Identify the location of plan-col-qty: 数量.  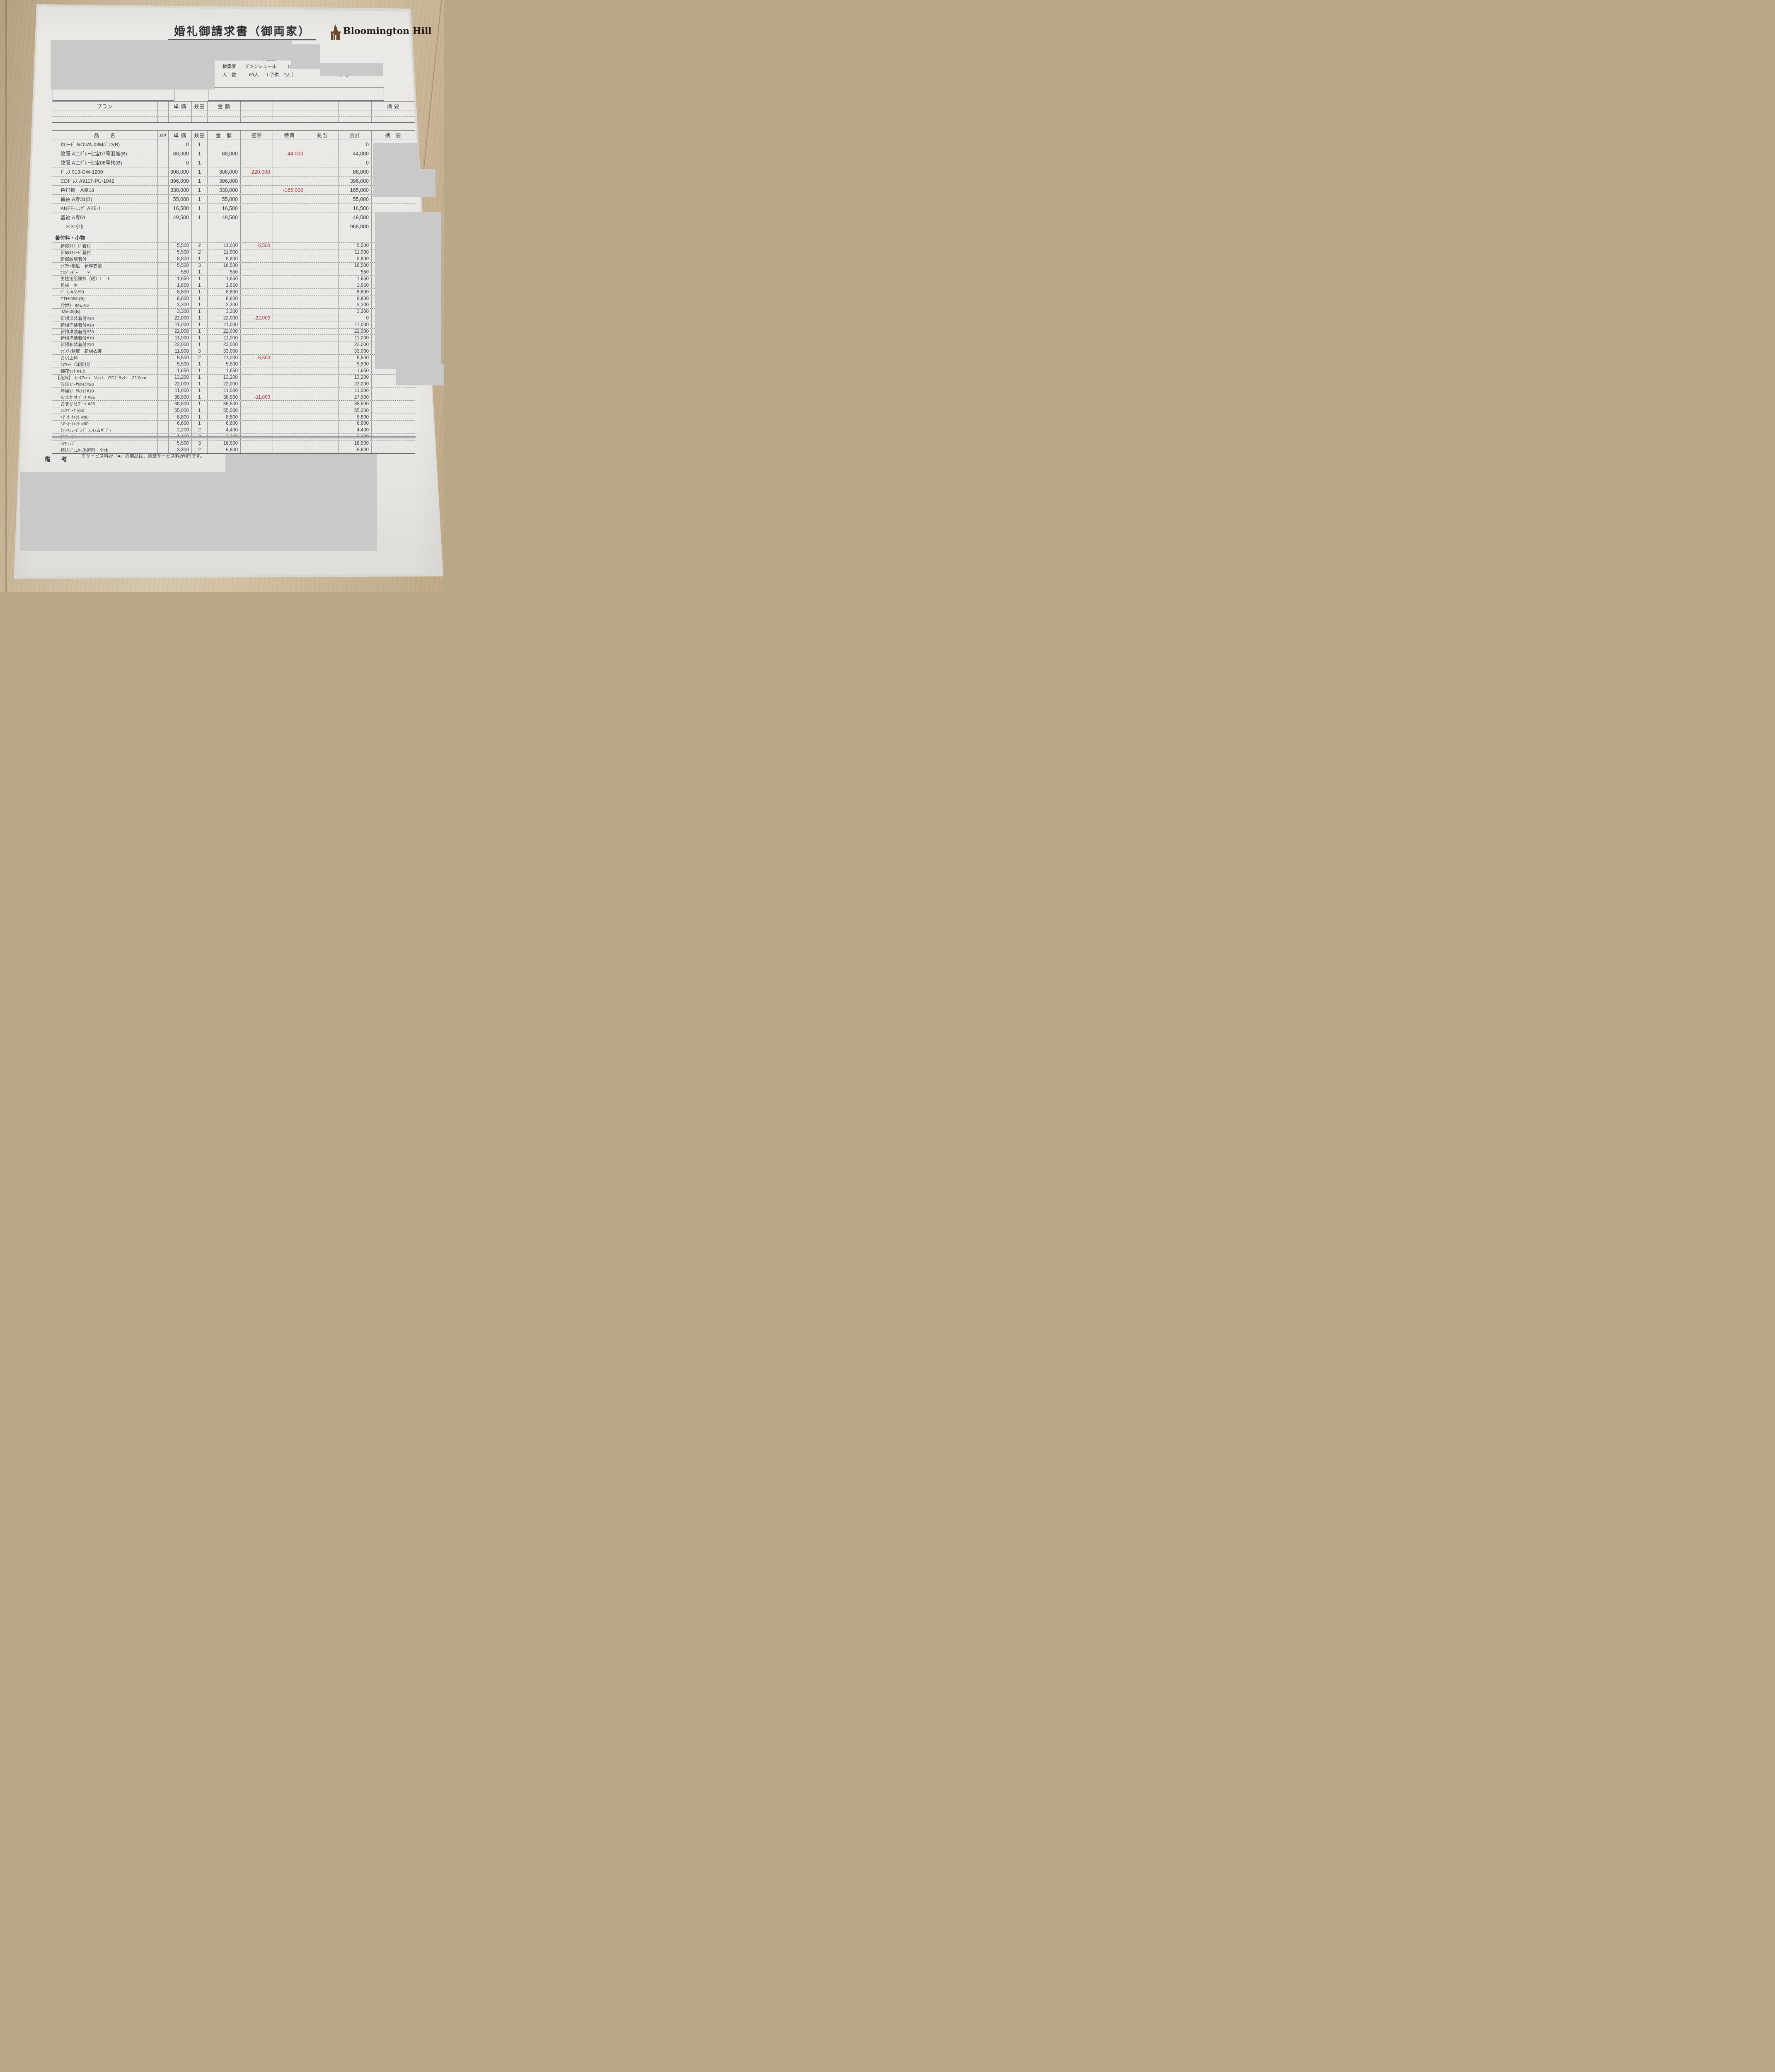
(200, 106).